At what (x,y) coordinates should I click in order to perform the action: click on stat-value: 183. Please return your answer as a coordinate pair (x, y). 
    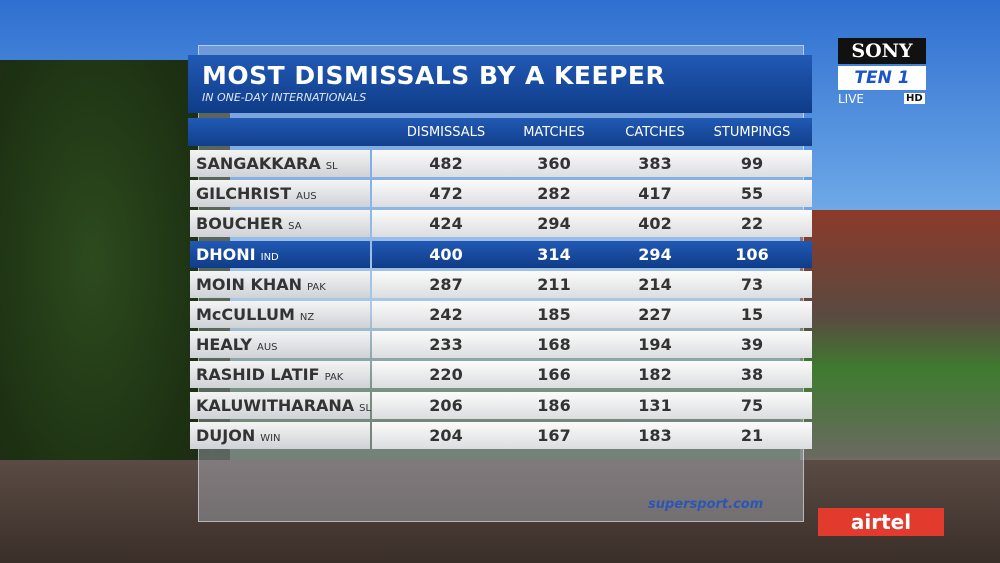
    Looking at the image, I should click on (655, 435).